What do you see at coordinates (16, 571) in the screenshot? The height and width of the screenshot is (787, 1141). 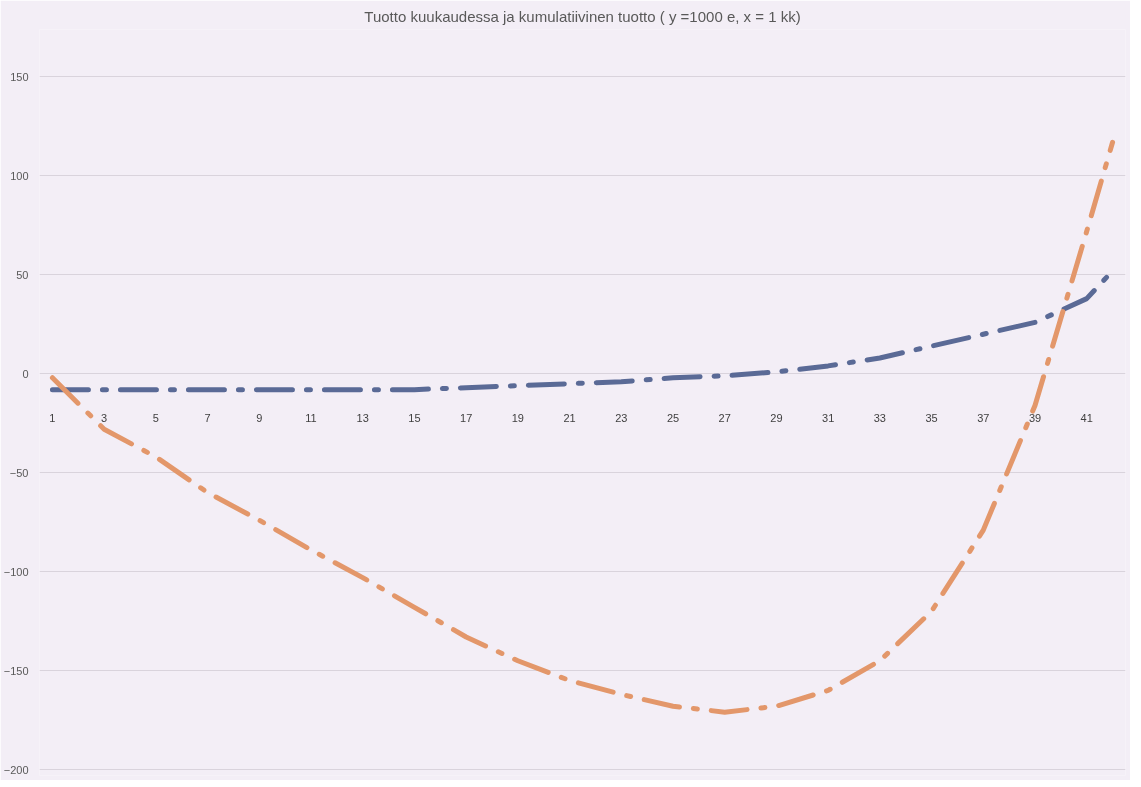 I see `y-tick-label: −100` at bounding box center [16, 571].